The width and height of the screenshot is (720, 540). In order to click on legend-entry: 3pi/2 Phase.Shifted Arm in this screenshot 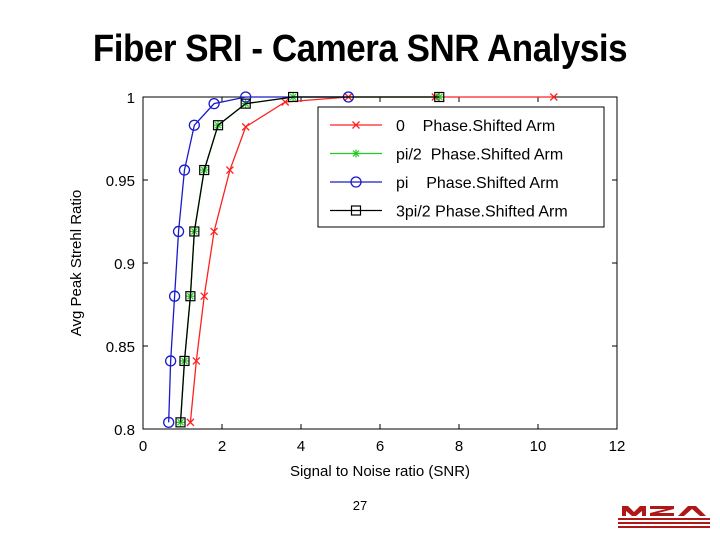, I will do `click(449, 212)`.